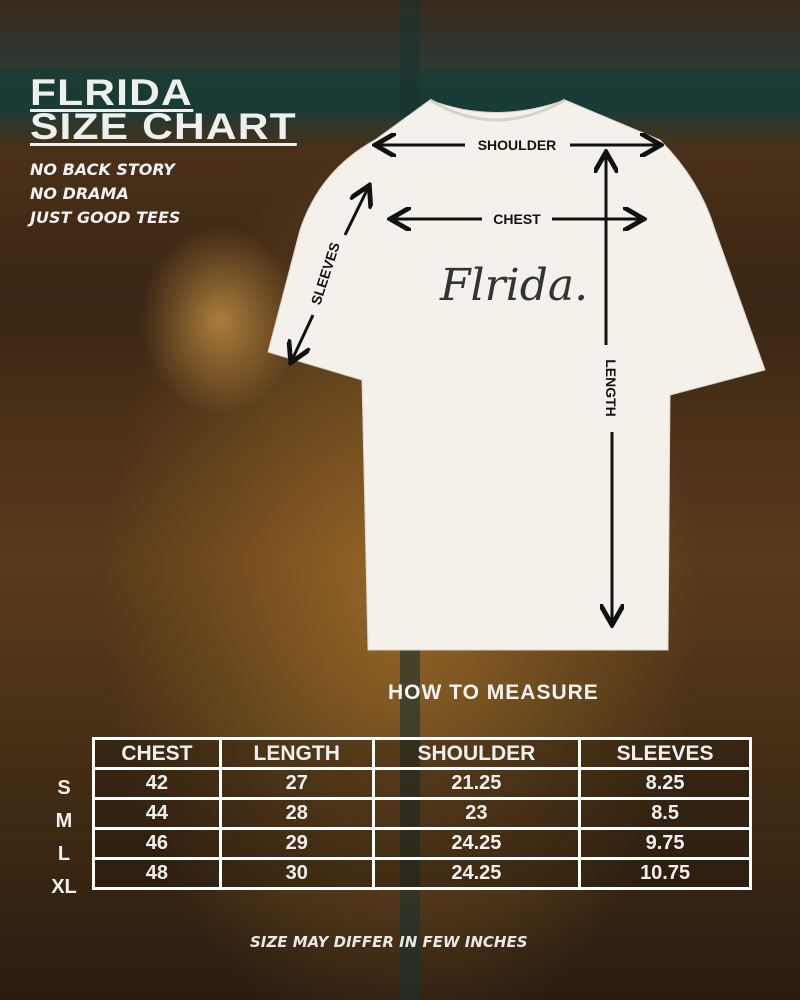 The height and width of the screenshot is (1000, 800). Describe the element at coordinates (64, 887) in the screenshot. I see `size-xl: XL` at that location.